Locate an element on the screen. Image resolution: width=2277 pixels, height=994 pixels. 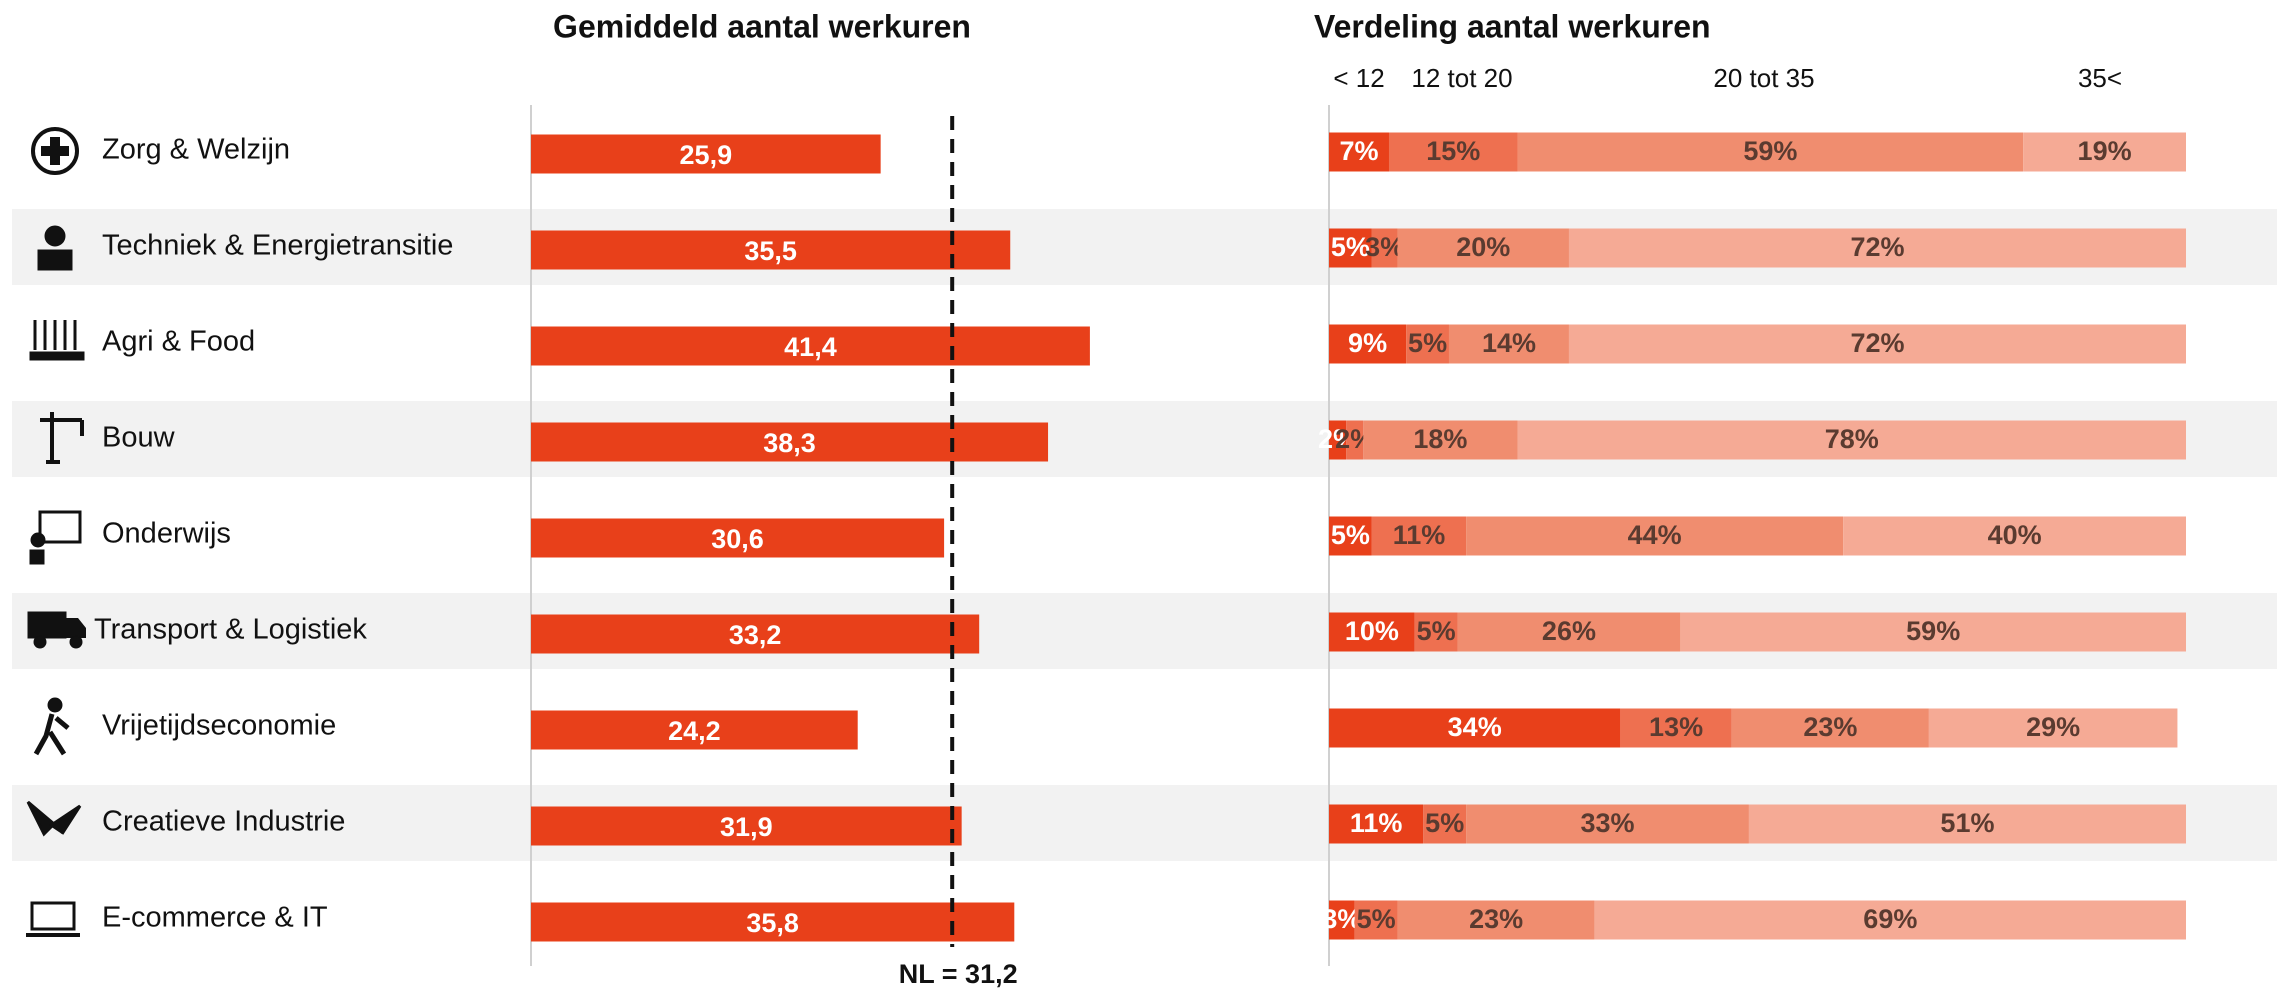
value-label: 9% is located at coordinates (1367, 343).